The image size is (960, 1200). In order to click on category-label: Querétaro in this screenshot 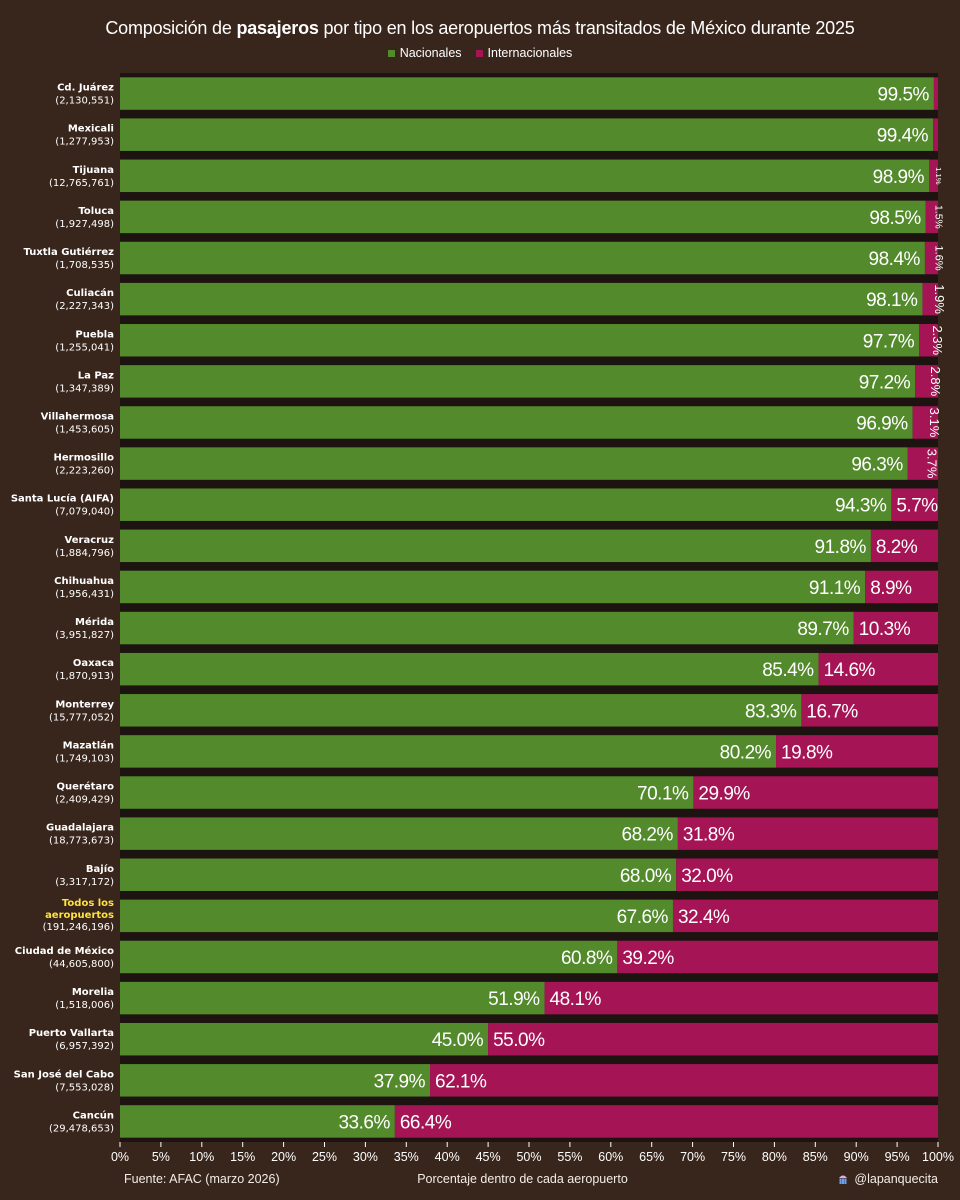, I will do `click(86, 787)`.